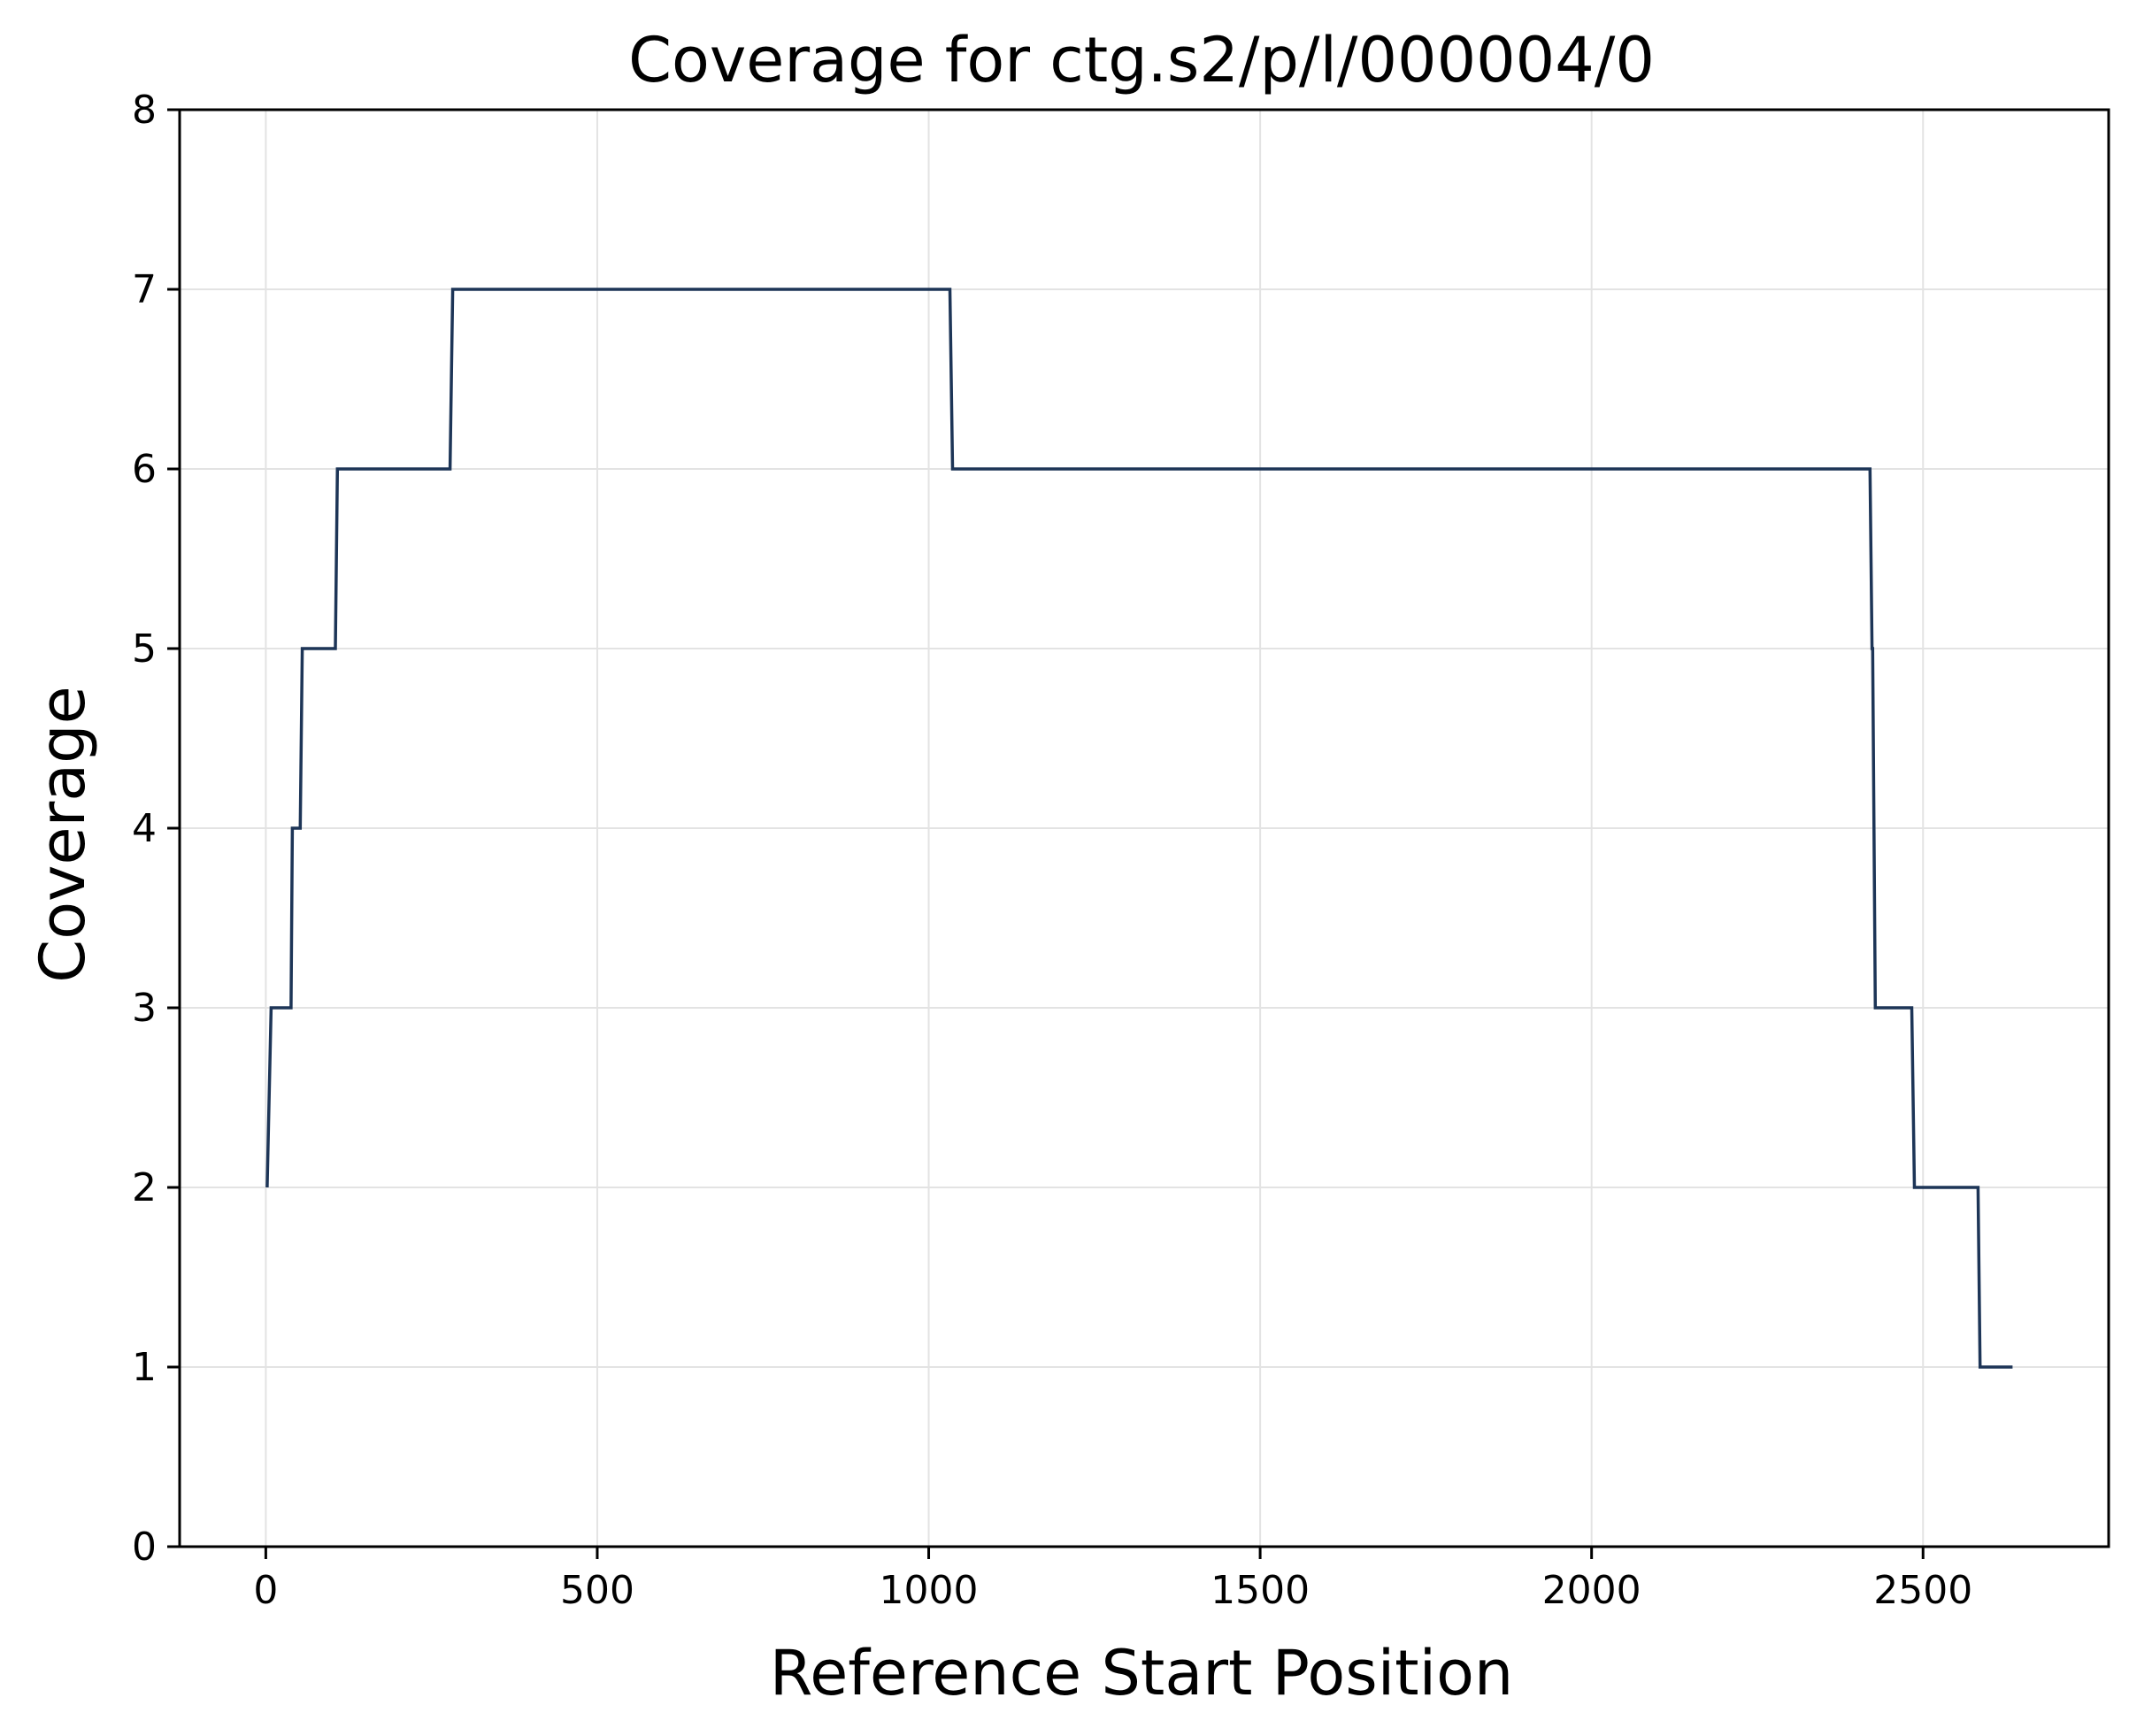 The height and width of the screenshot is (1736, 2129). Describe the element at coordinates (144, 470) in the screenshot. I see `y-tick-label: 6` at that location.